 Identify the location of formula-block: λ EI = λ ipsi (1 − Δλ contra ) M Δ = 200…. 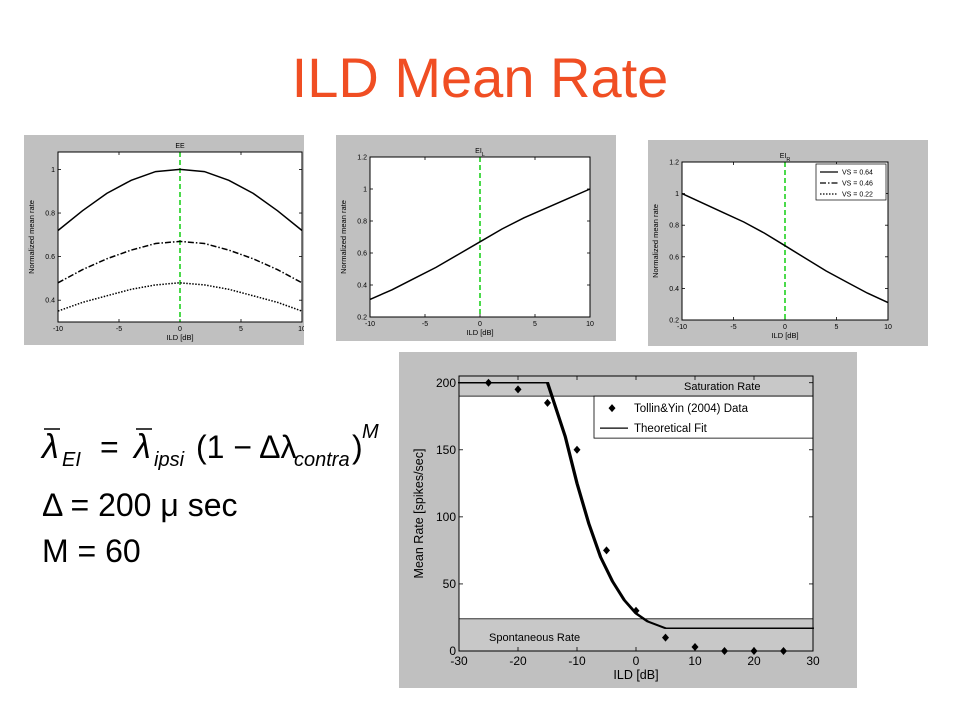
(209, 495).